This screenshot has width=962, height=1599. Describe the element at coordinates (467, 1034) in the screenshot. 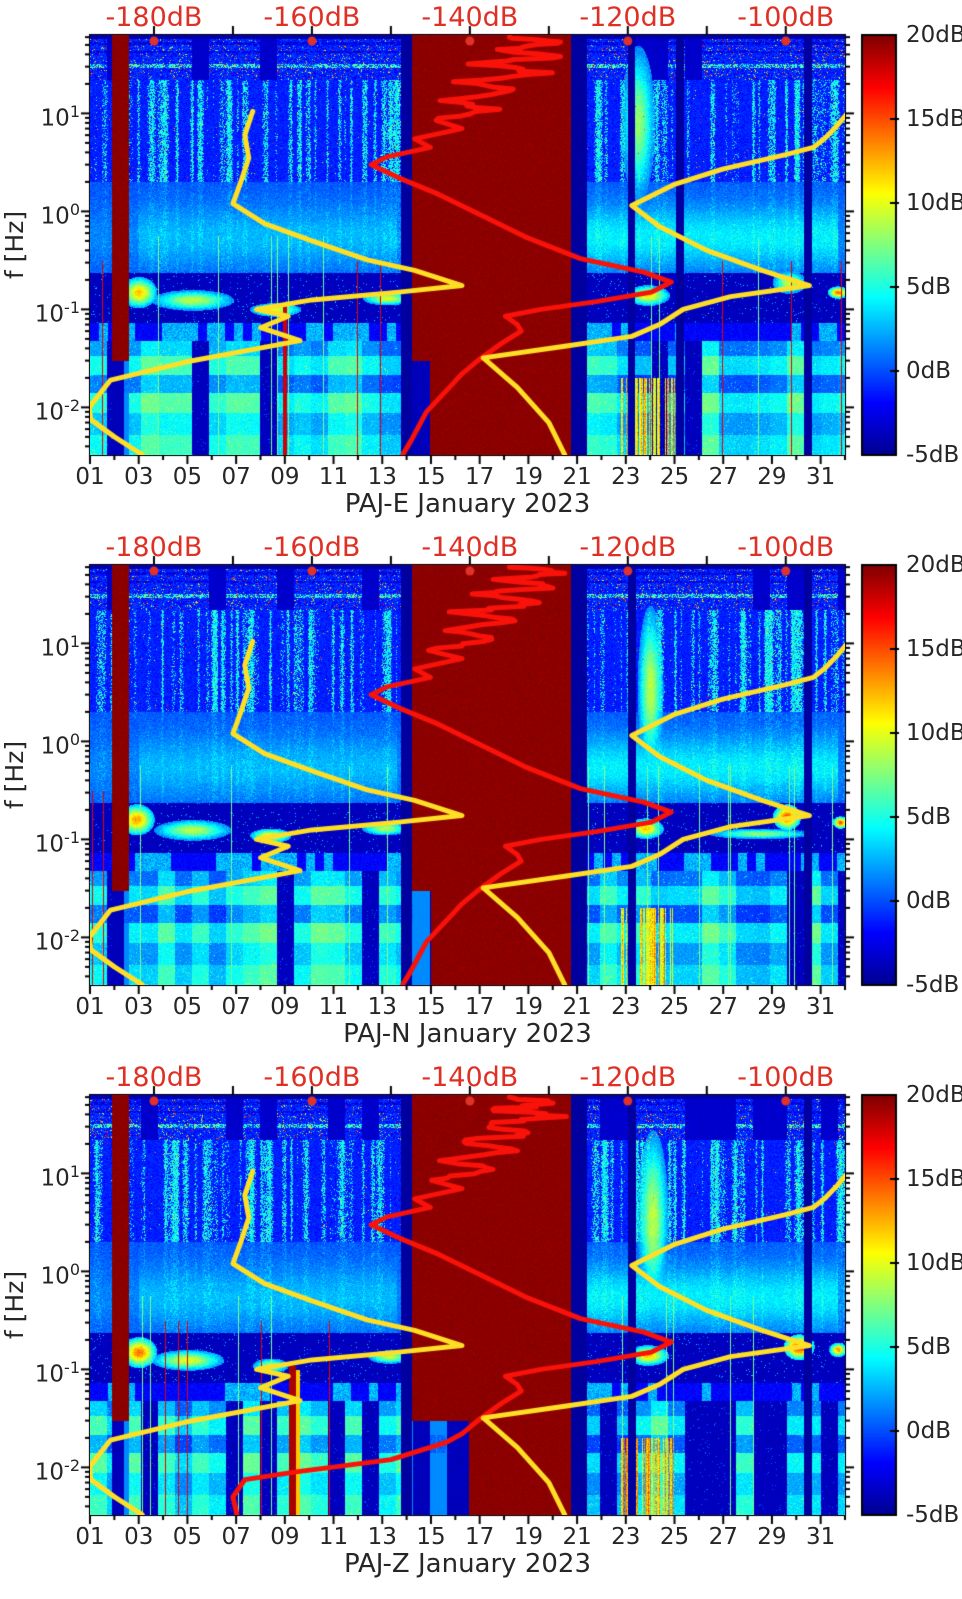

I see `panel-paj-n-title: PAJ-N January 2023` at that location.